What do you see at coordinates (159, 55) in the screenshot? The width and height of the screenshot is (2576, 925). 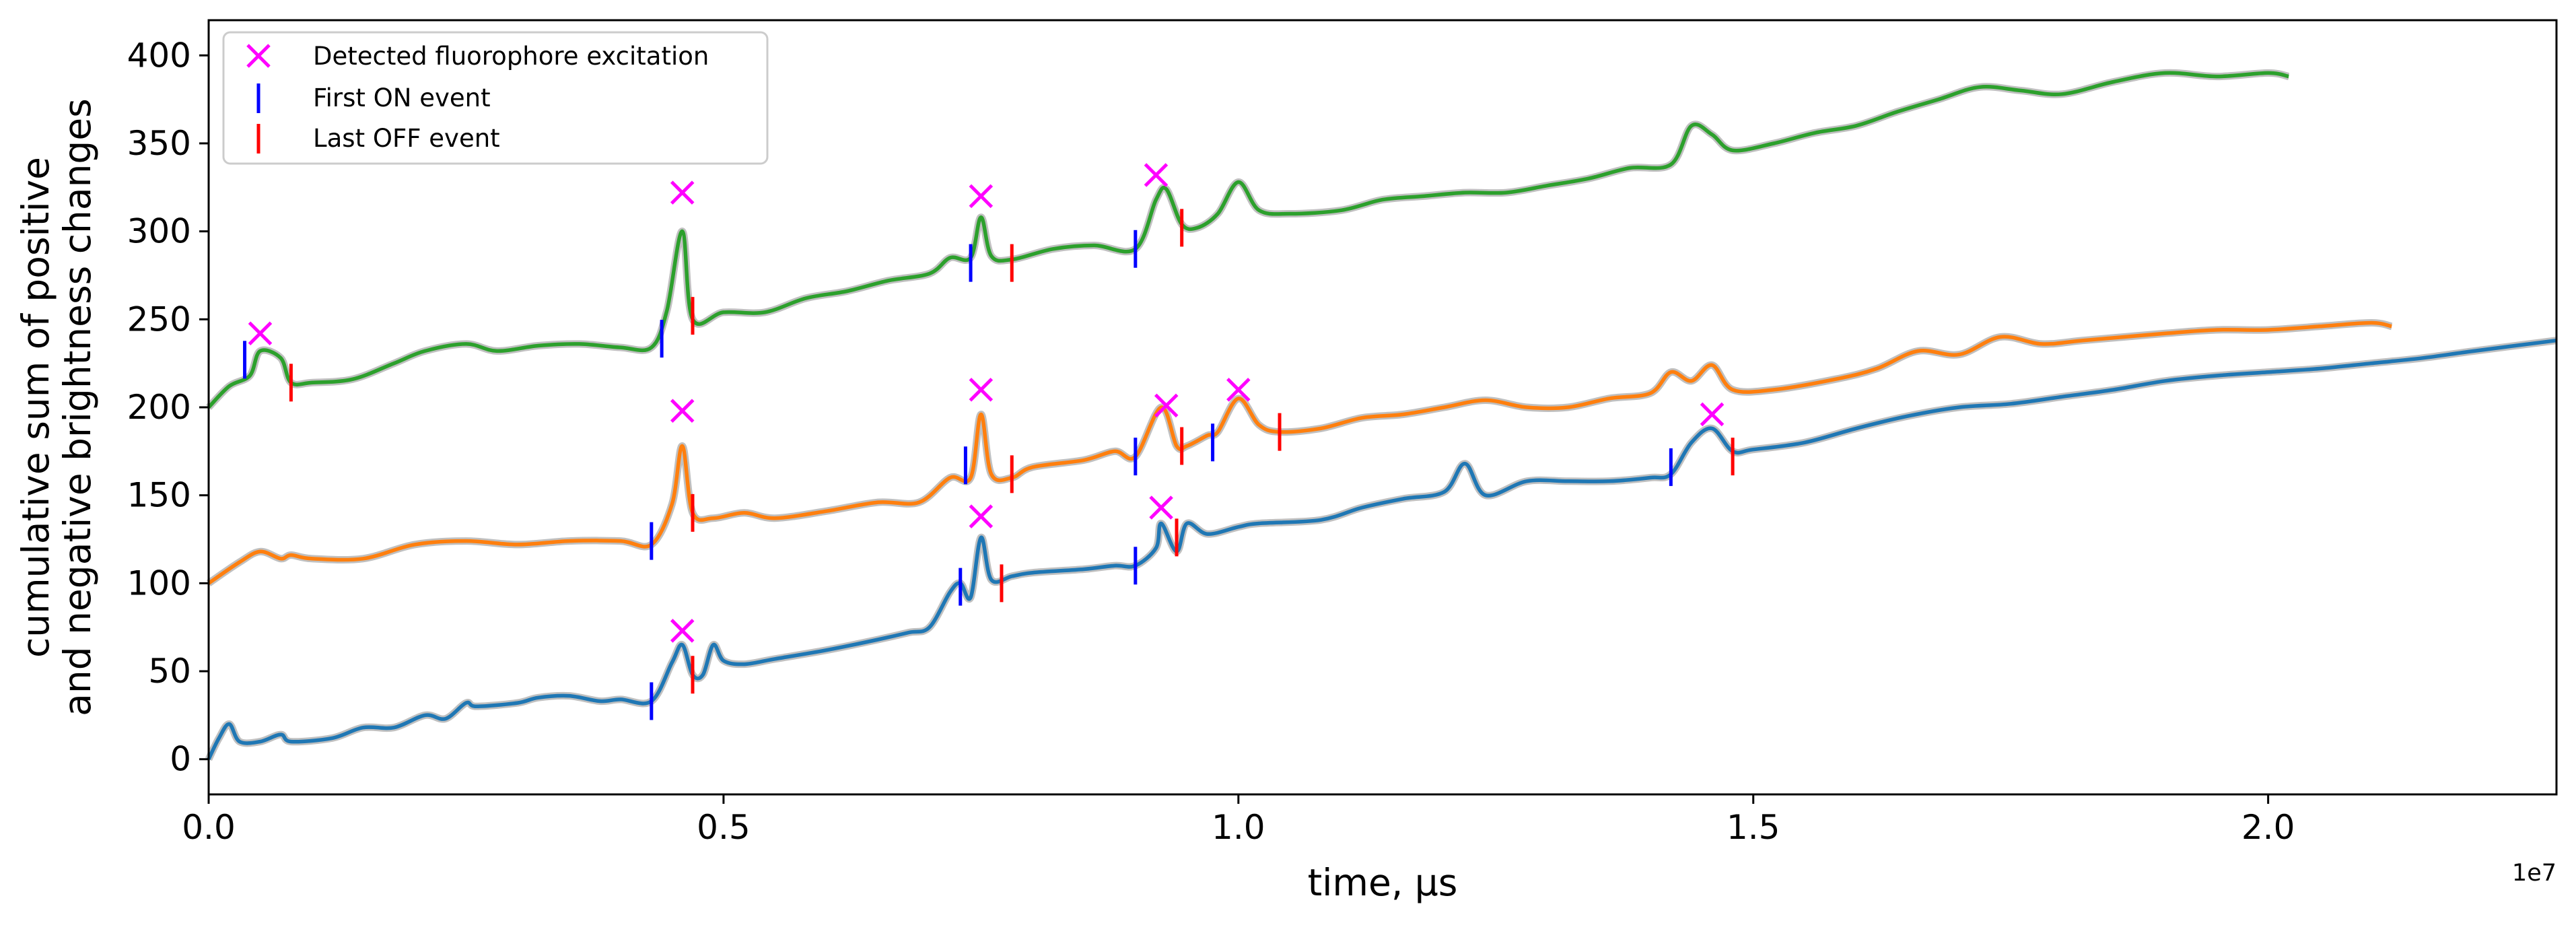 I see `y-tick-label-9: 400` at bounding box center [159, 55].